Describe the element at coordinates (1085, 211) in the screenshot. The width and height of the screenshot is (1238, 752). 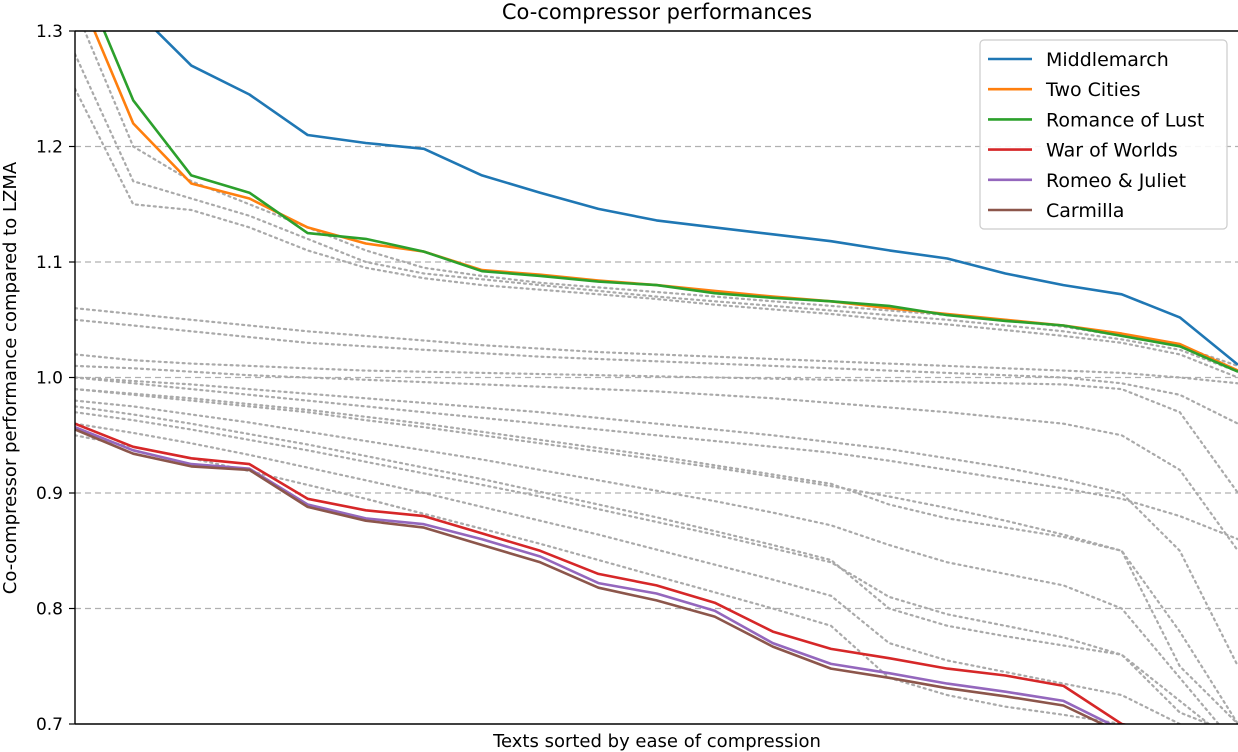
I see `legend-label-carmilla: Carmilla` at that location.